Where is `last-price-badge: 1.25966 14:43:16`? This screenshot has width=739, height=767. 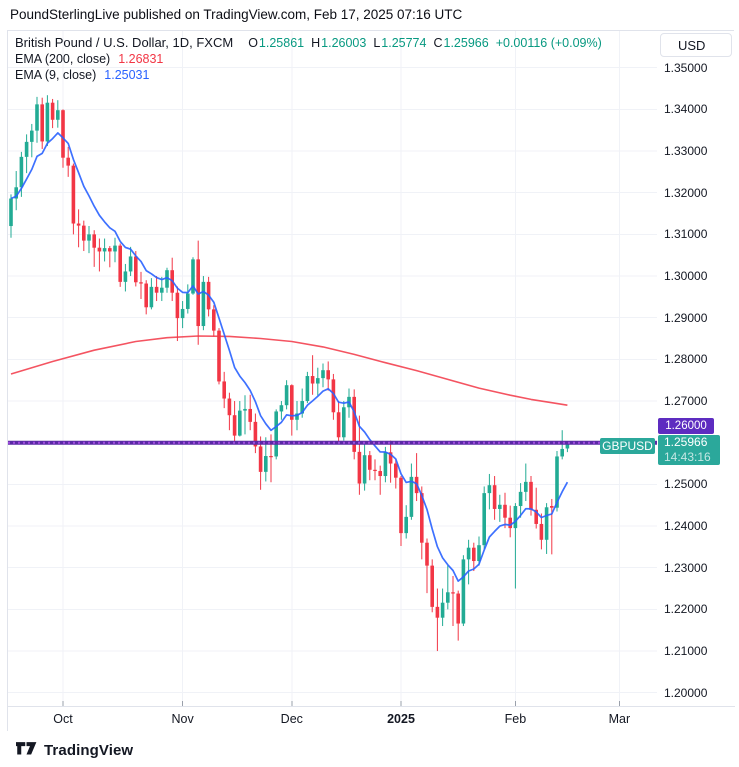
last-price-badge: 1.25966 14:43:16 is located at coordinates (689, 450).